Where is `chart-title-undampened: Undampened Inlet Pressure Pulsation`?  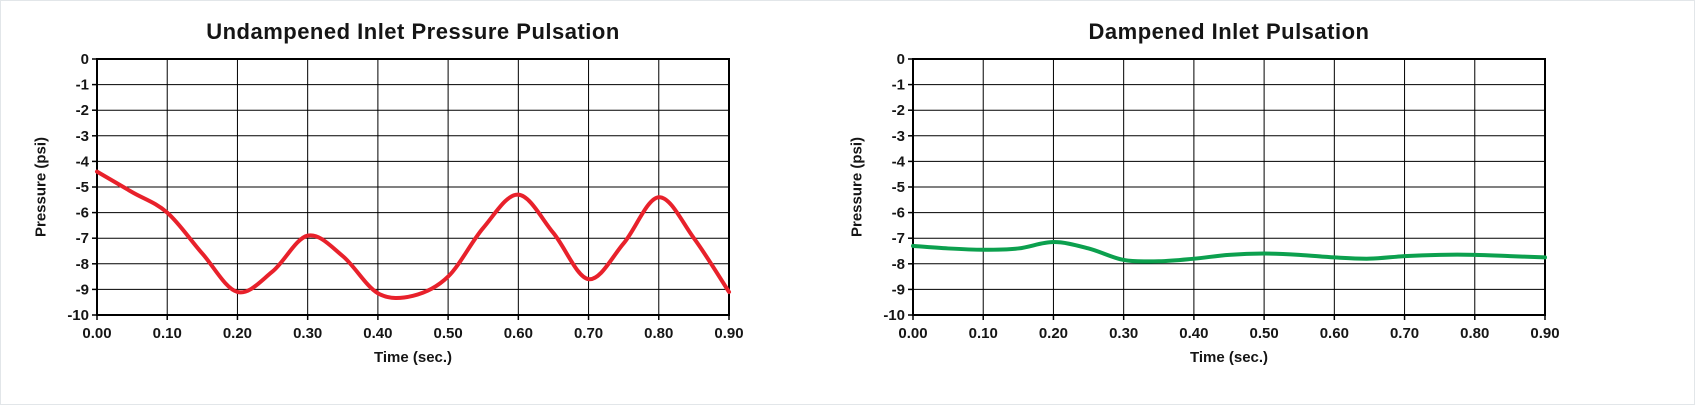 chart-title-undampened: Undampened Inlet Pressure Pulsation is located at coordinates (413, 31).